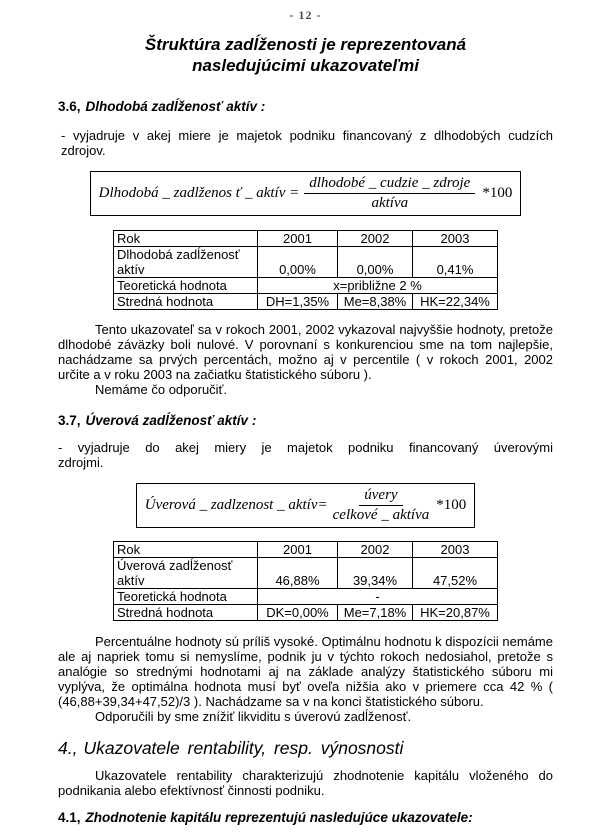 This screenshot has height=834, width=611. Describe the element at coordinates (69, 817) in the screenshot. I see `section-4-1-number: 4.1,` at that location.